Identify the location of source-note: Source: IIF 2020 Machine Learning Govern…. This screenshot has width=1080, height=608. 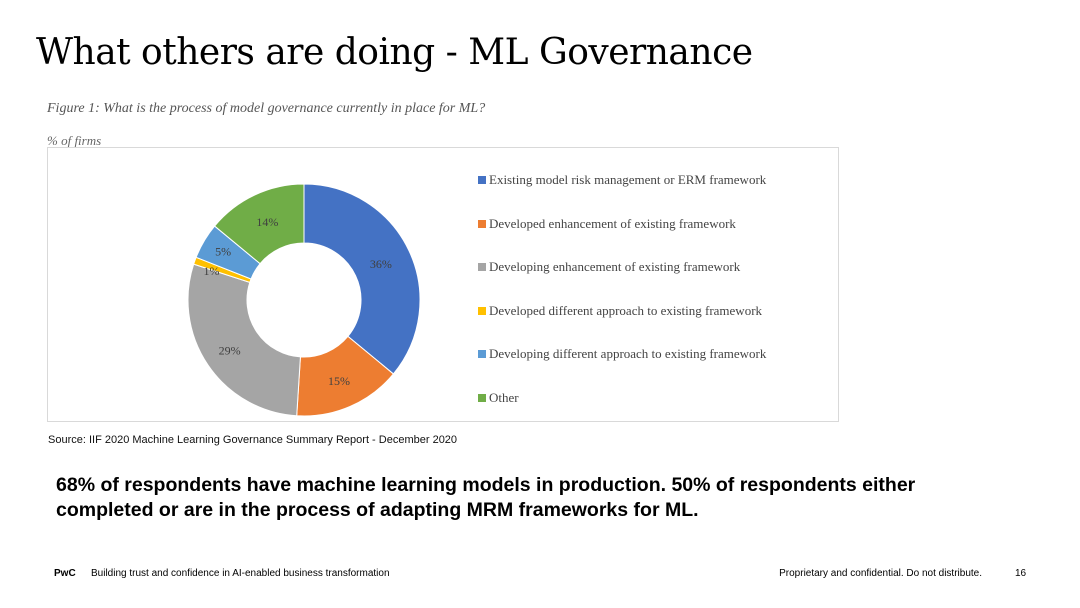
(253, 440).